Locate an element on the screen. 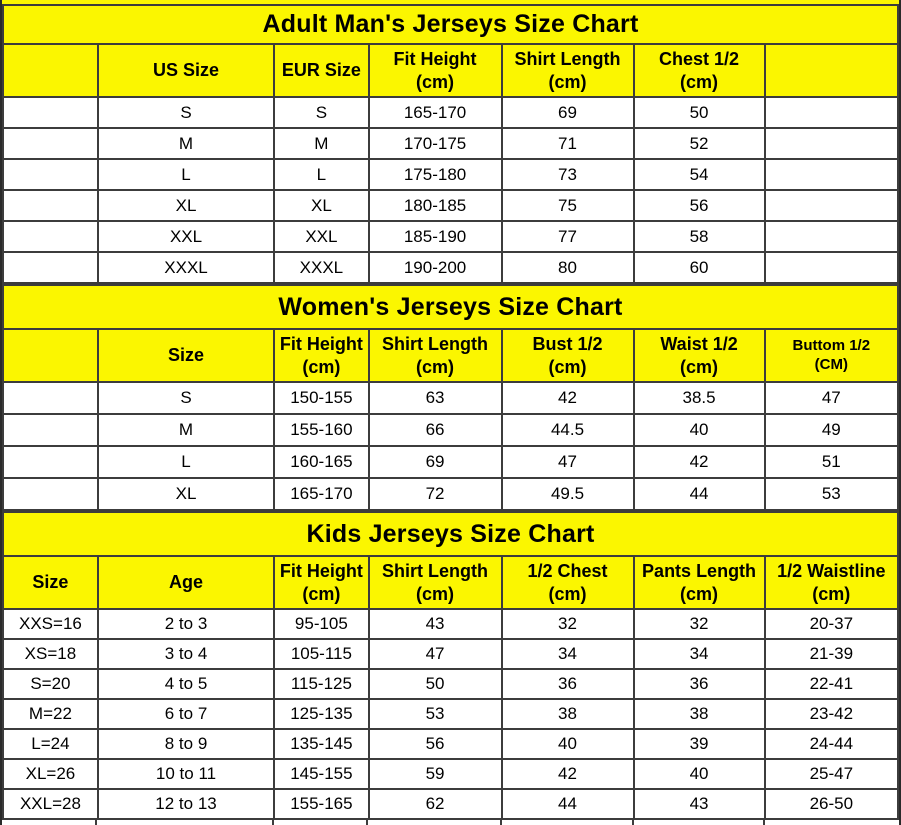 This screenshot has height=825, width=901. column-header-label: Bust 1/2 is located at coordinates (567, 344).